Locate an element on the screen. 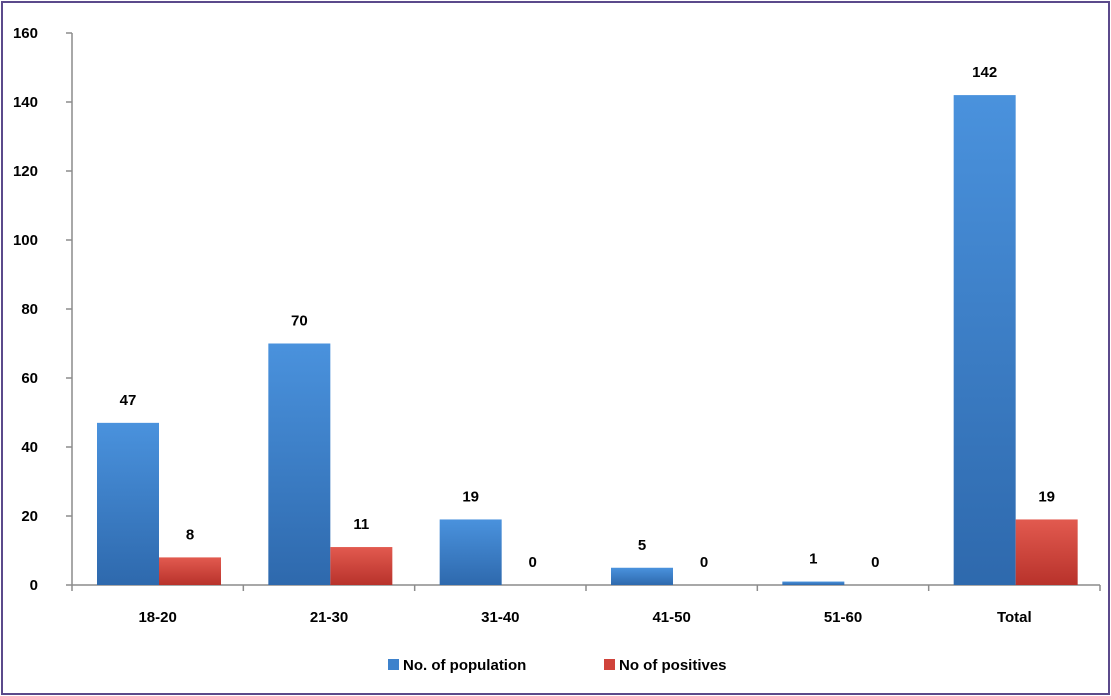  bar-positives-Total is located at coordinates (1046, 552).